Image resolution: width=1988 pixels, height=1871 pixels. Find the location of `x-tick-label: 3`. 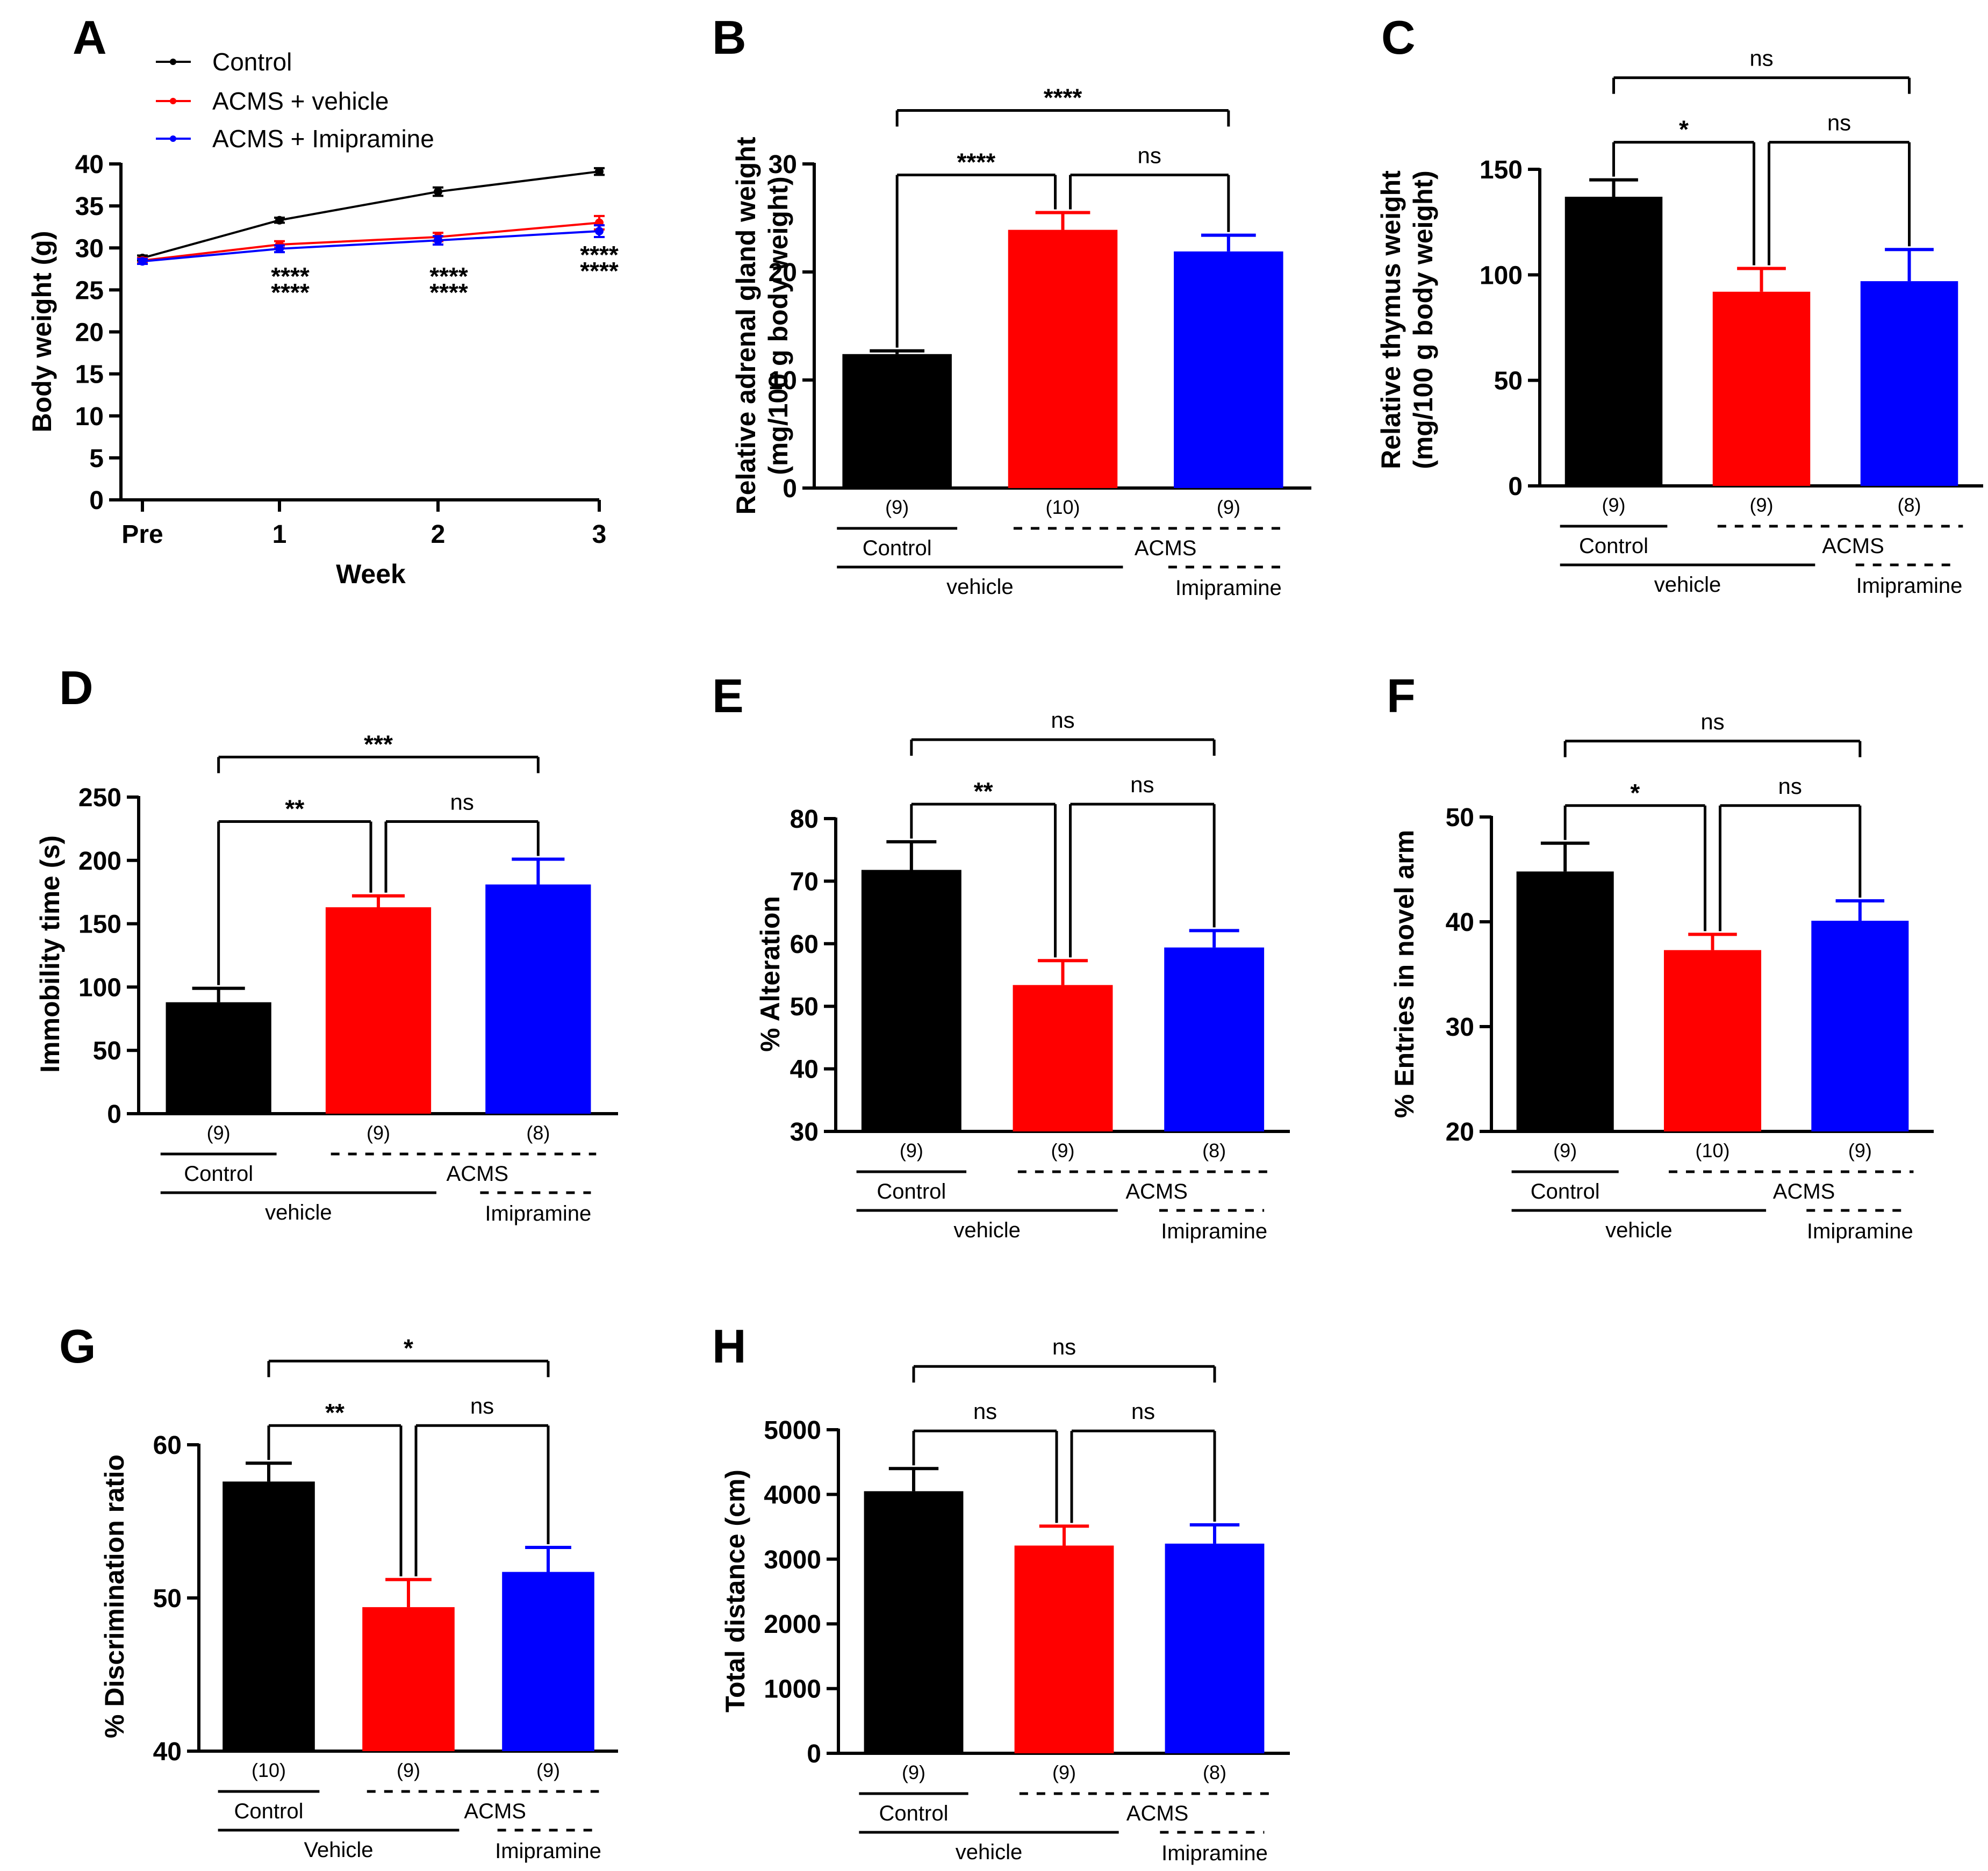

x-tick-label: 3 is located at coordinates (599, 534).